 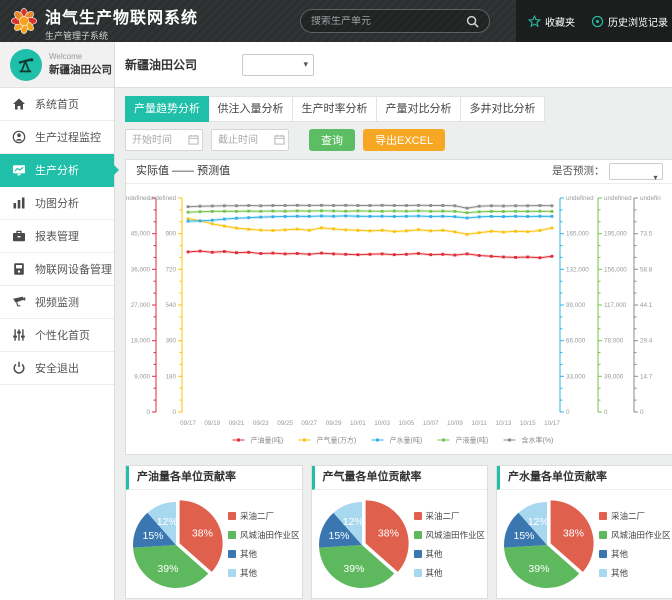 I want to click on tab-multi-well-compare: 多井对比分析, so click(x=503, y=109).